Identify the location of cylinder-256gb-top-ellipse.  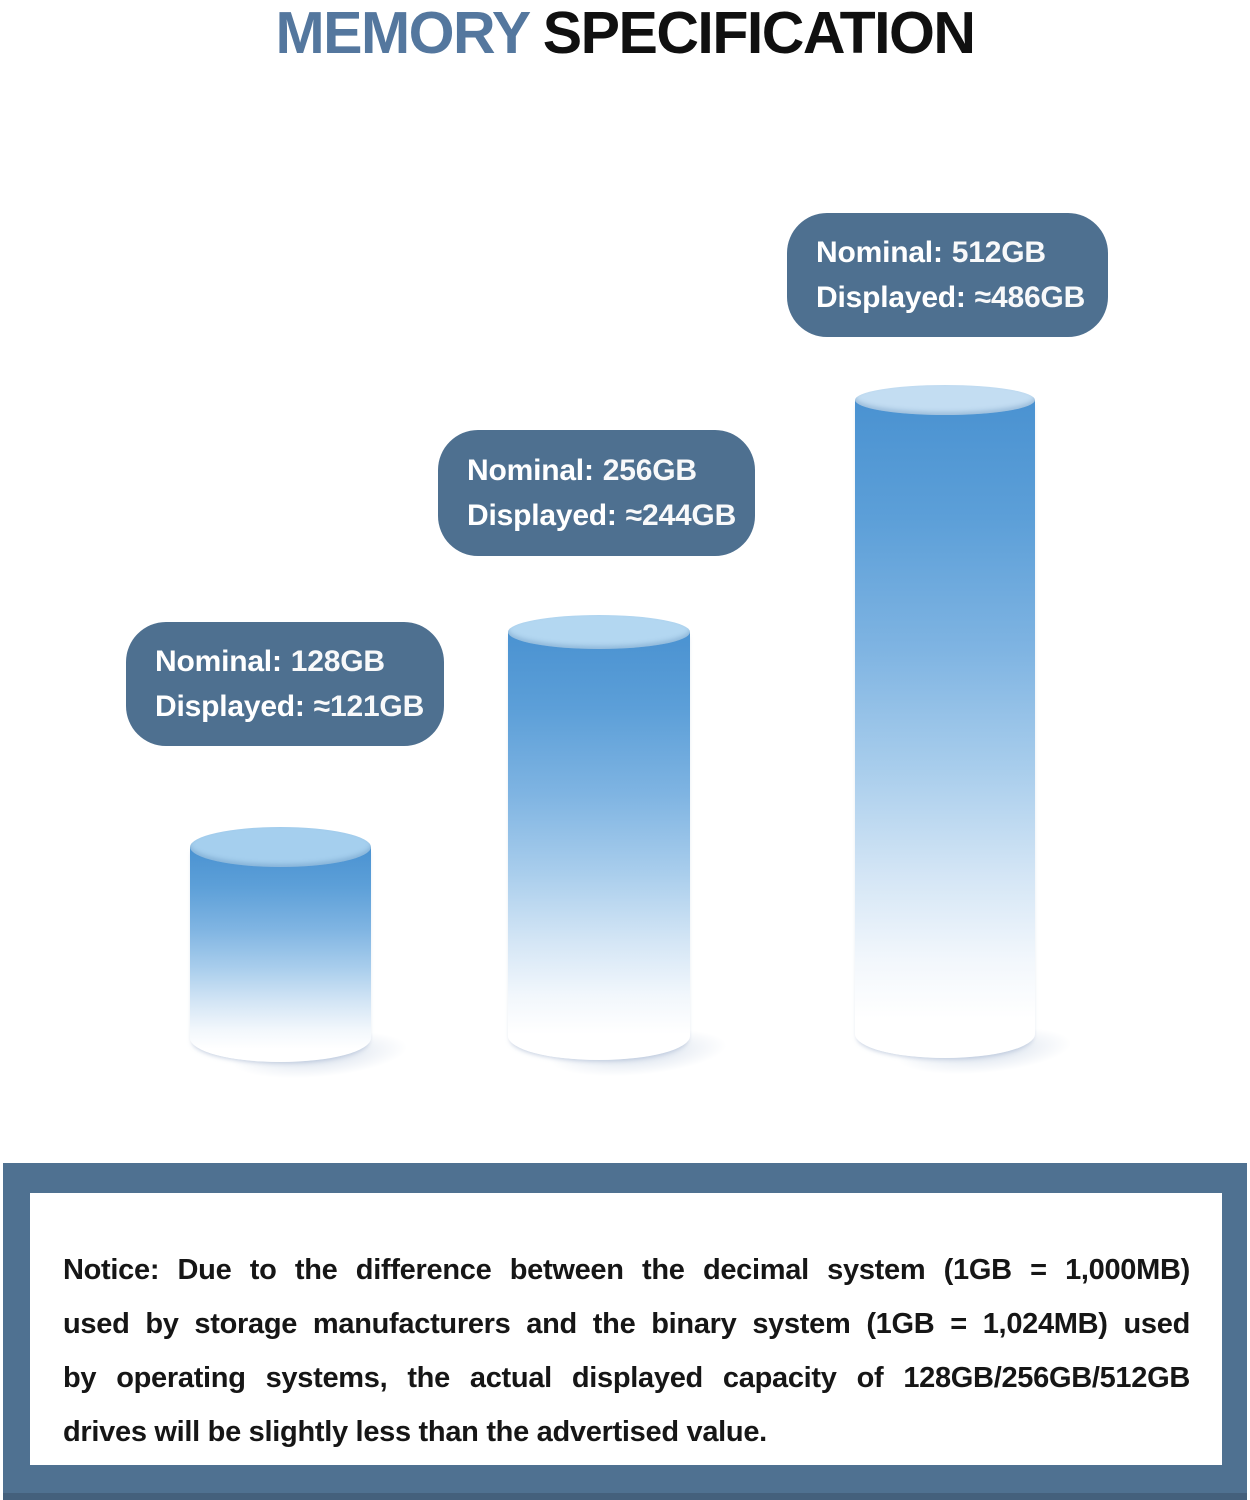
(599, 632).